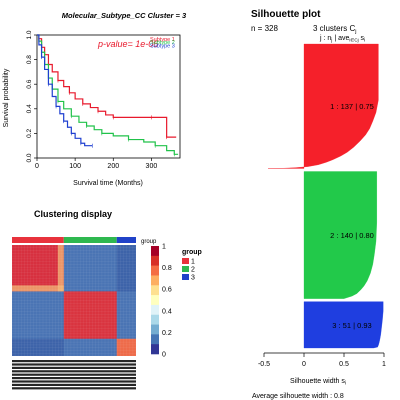  What do you see at coordinates (6, 97) in the screenshot?
I see `survival-ylabel: Survival probability` at bounding box center [6, 97].